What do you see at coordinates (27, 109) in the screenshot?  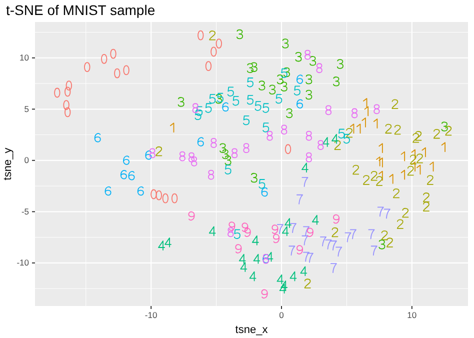 I see `y-tick-label: 5` at bounding box center [27, 109].